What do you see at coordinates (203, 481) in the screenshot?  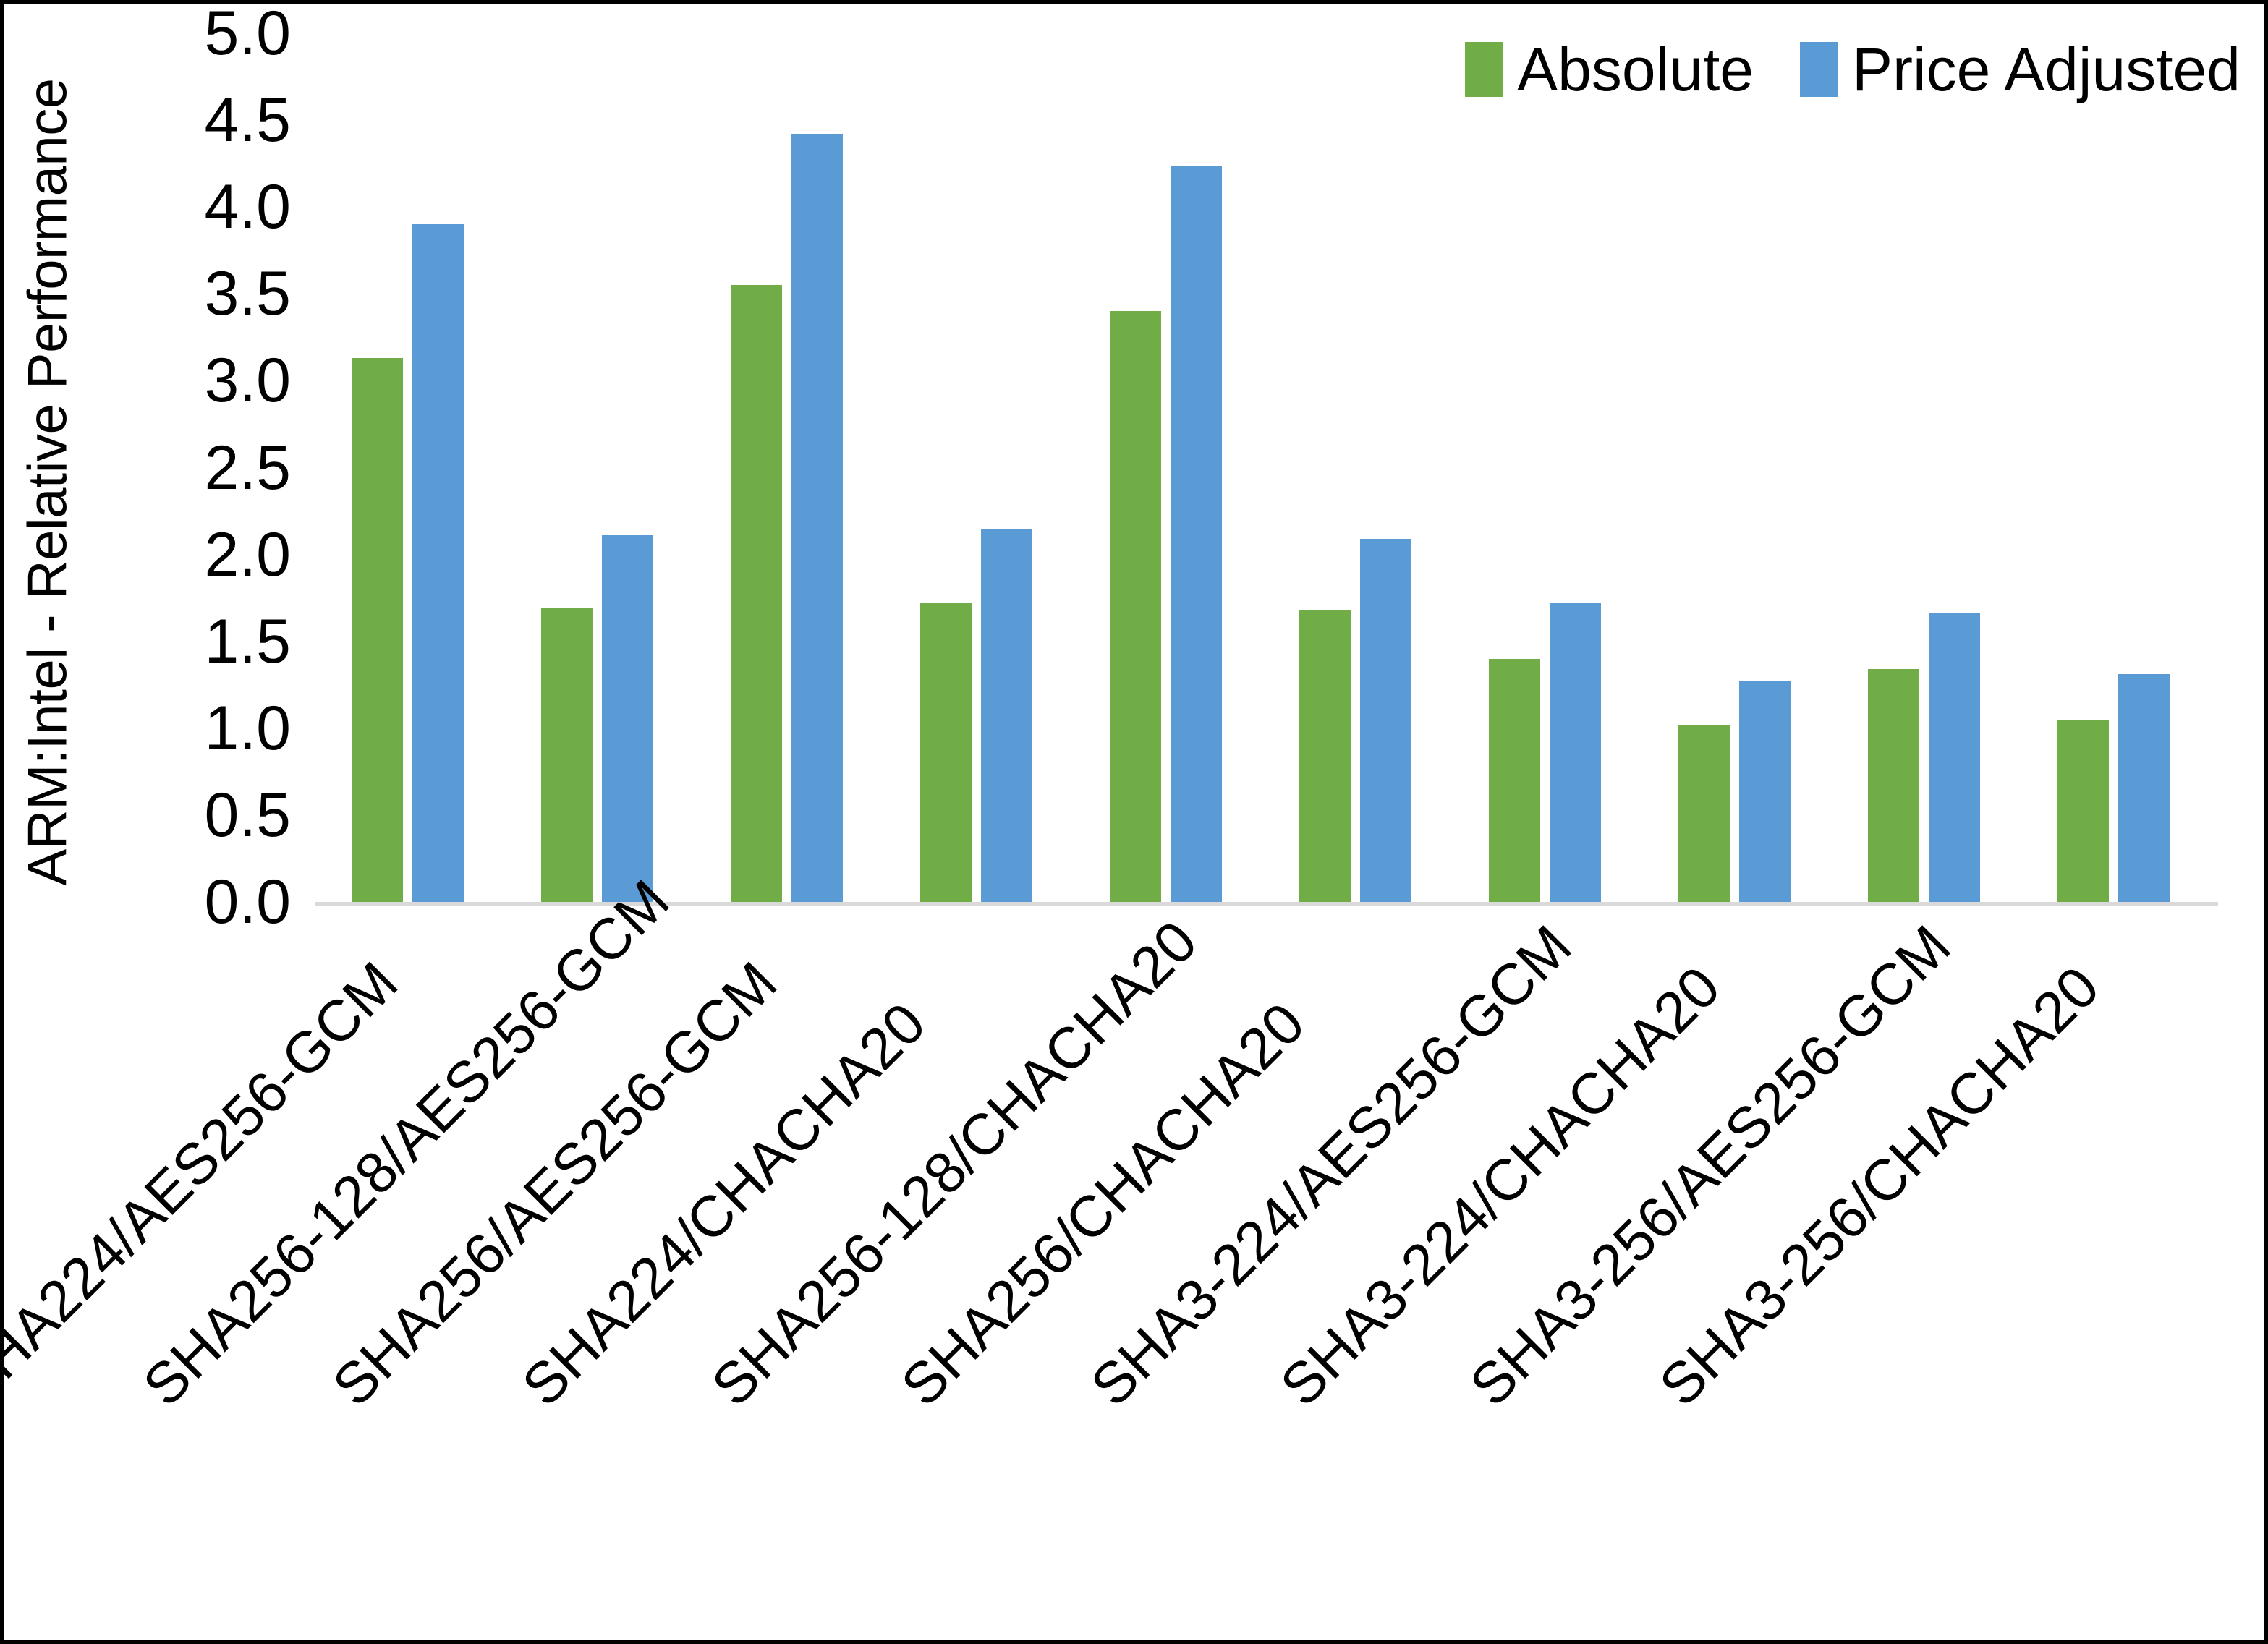 I see `y-axis-tick-labels: 5.0 4.5 4.0 3.5 3.0 2.5 2.0 1.5 1.0 0.5 0.0` at bounding box center [203, 481].